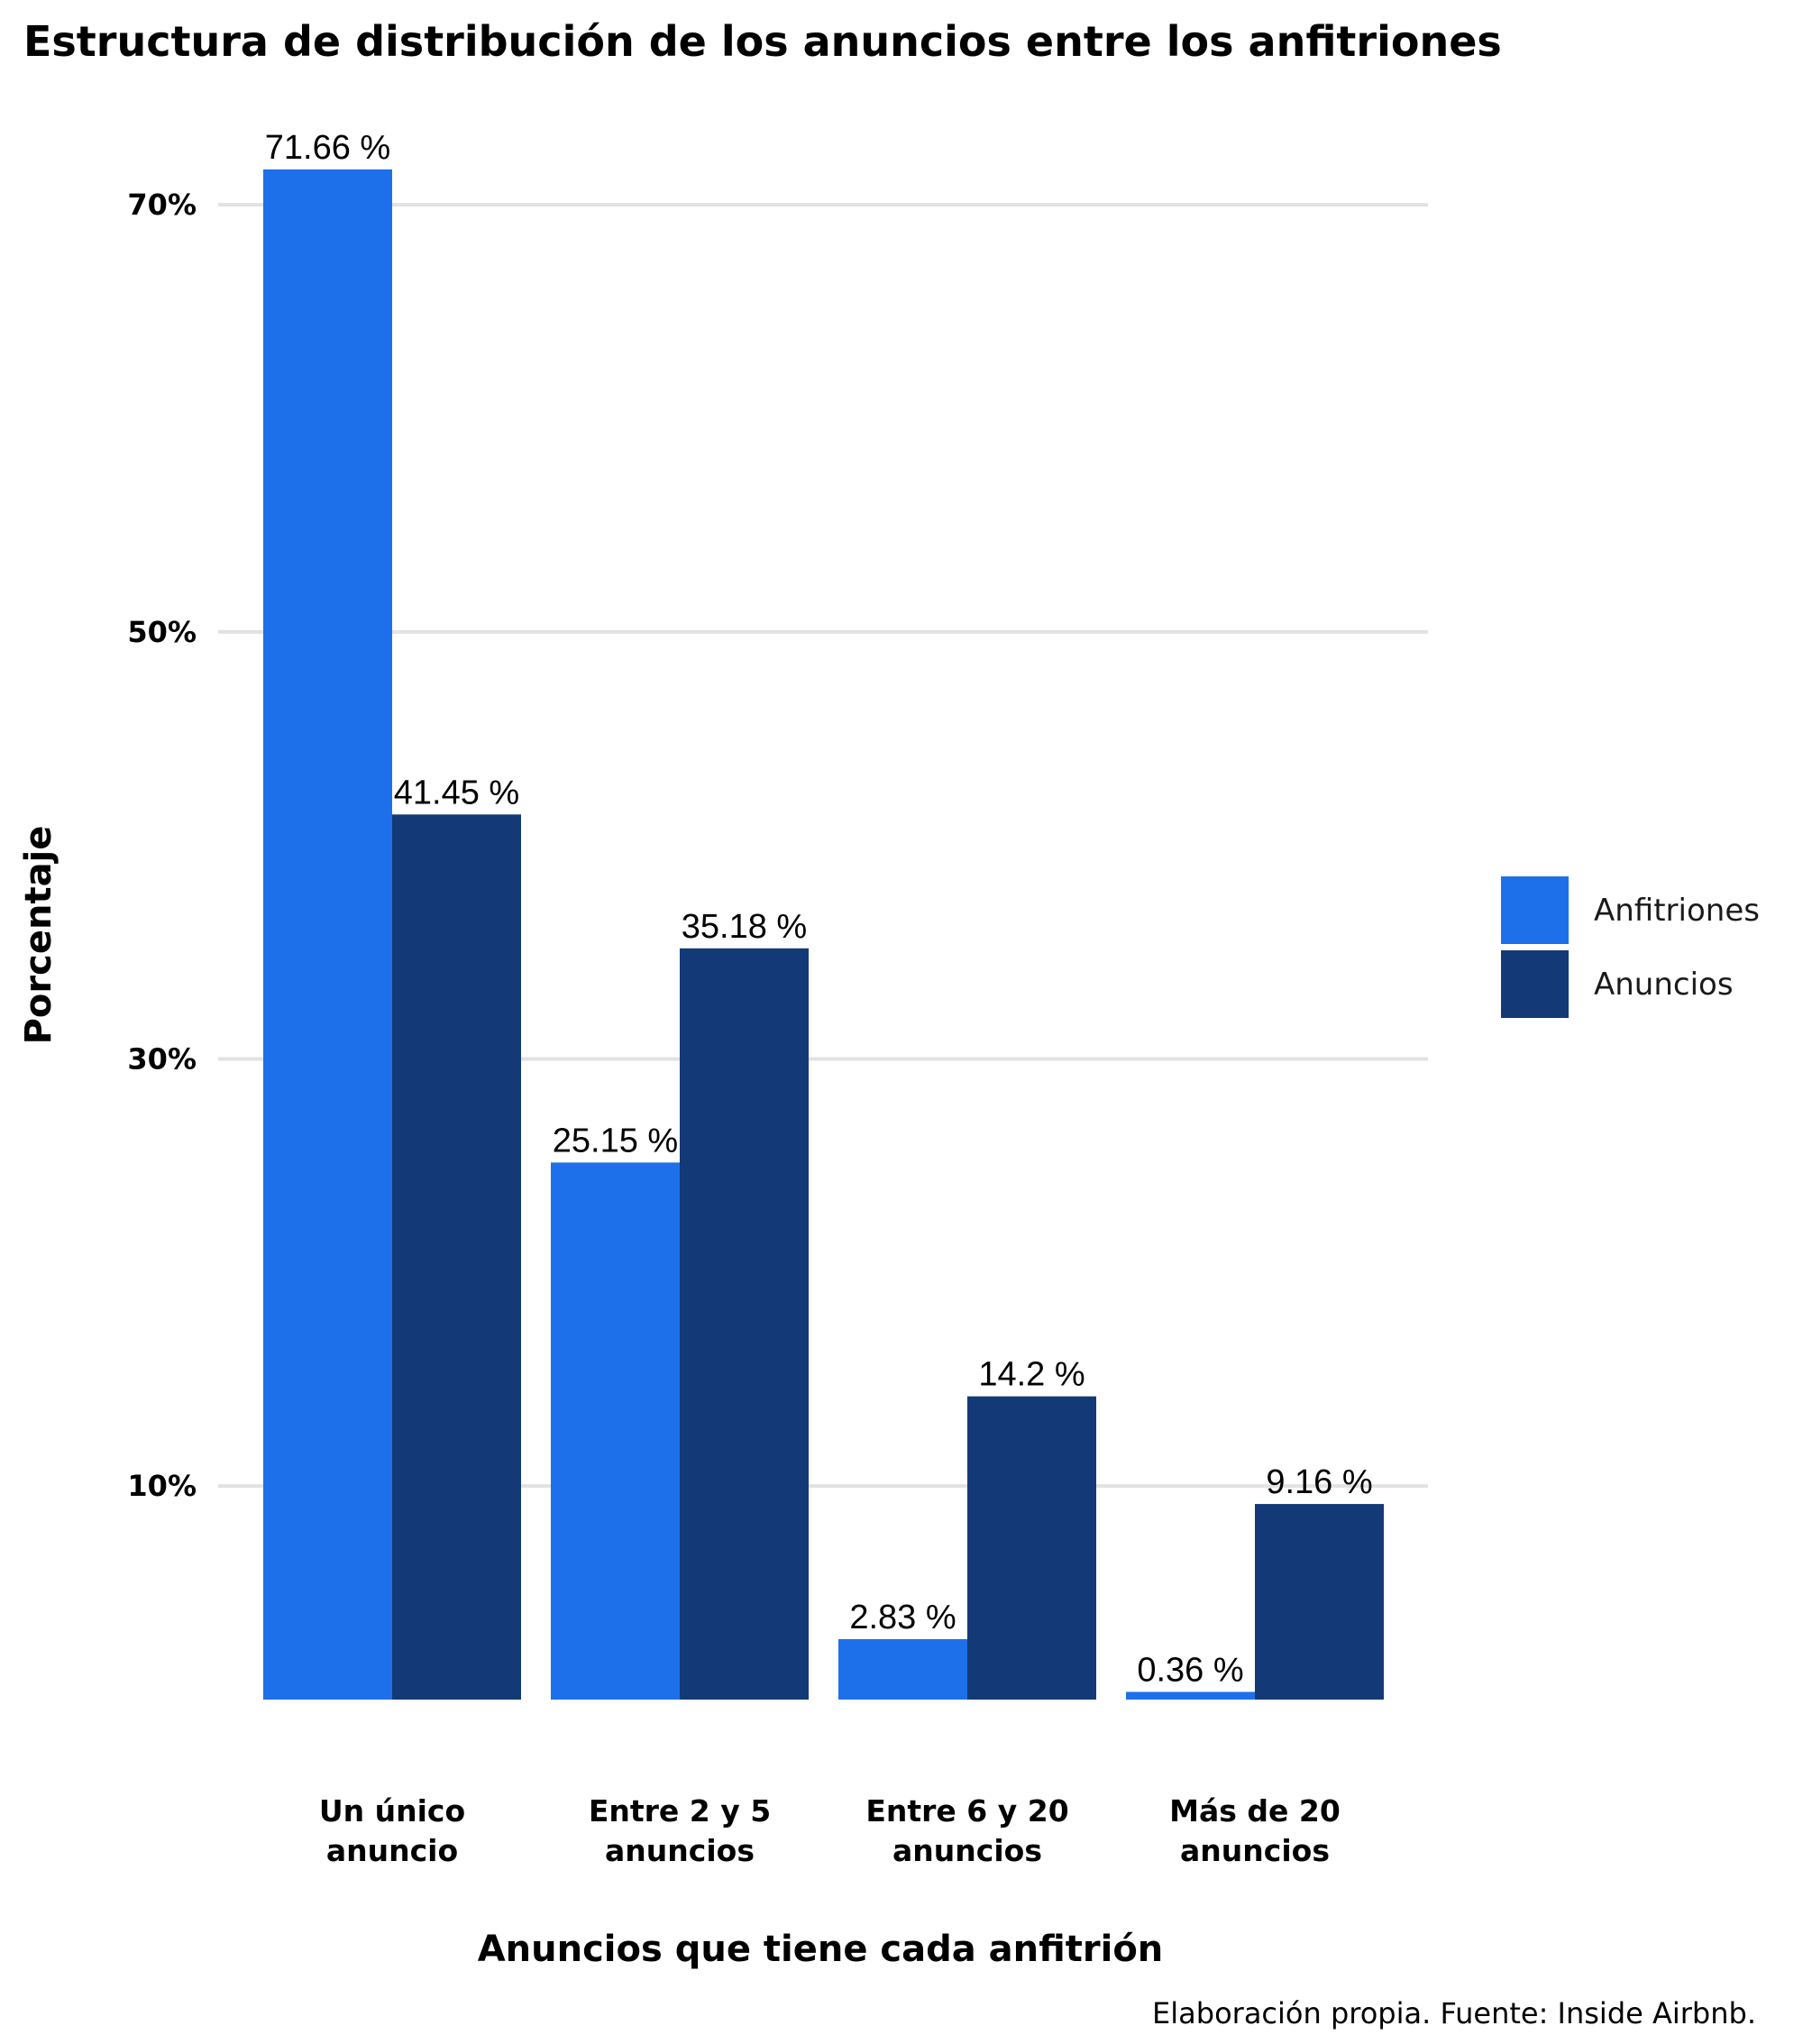  What do you see at coordinates (615, 1140) in the screenshot?
I see `data-label: 25.15 %` at bounding box center [615, 1140].